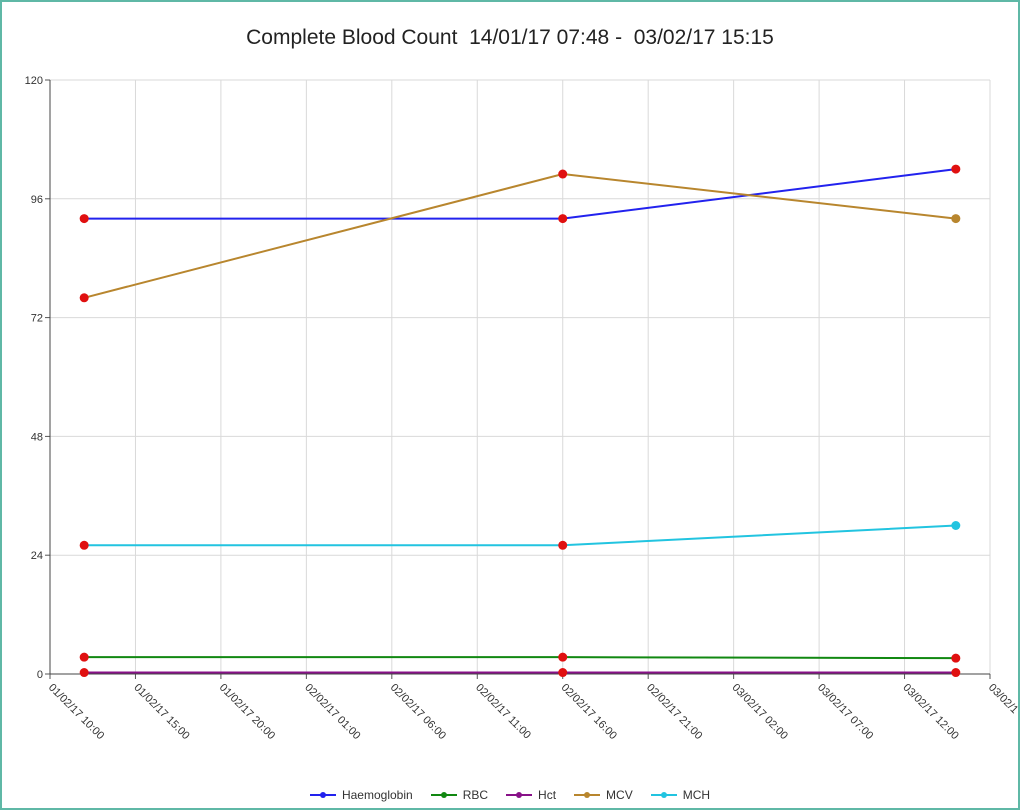  Describe the element at coordinates (845, 712) in the screenshot. I see `x-tick-label: 03/02/17 07:00` at that location.